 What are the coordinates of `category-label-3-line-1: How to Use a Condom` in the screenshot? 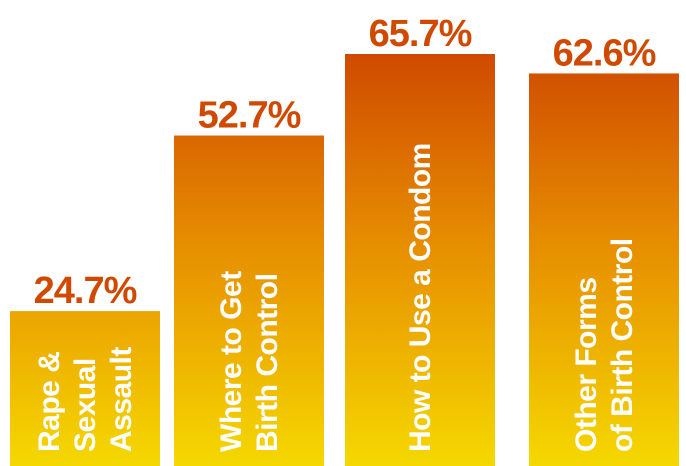 It's located at (420, 297).